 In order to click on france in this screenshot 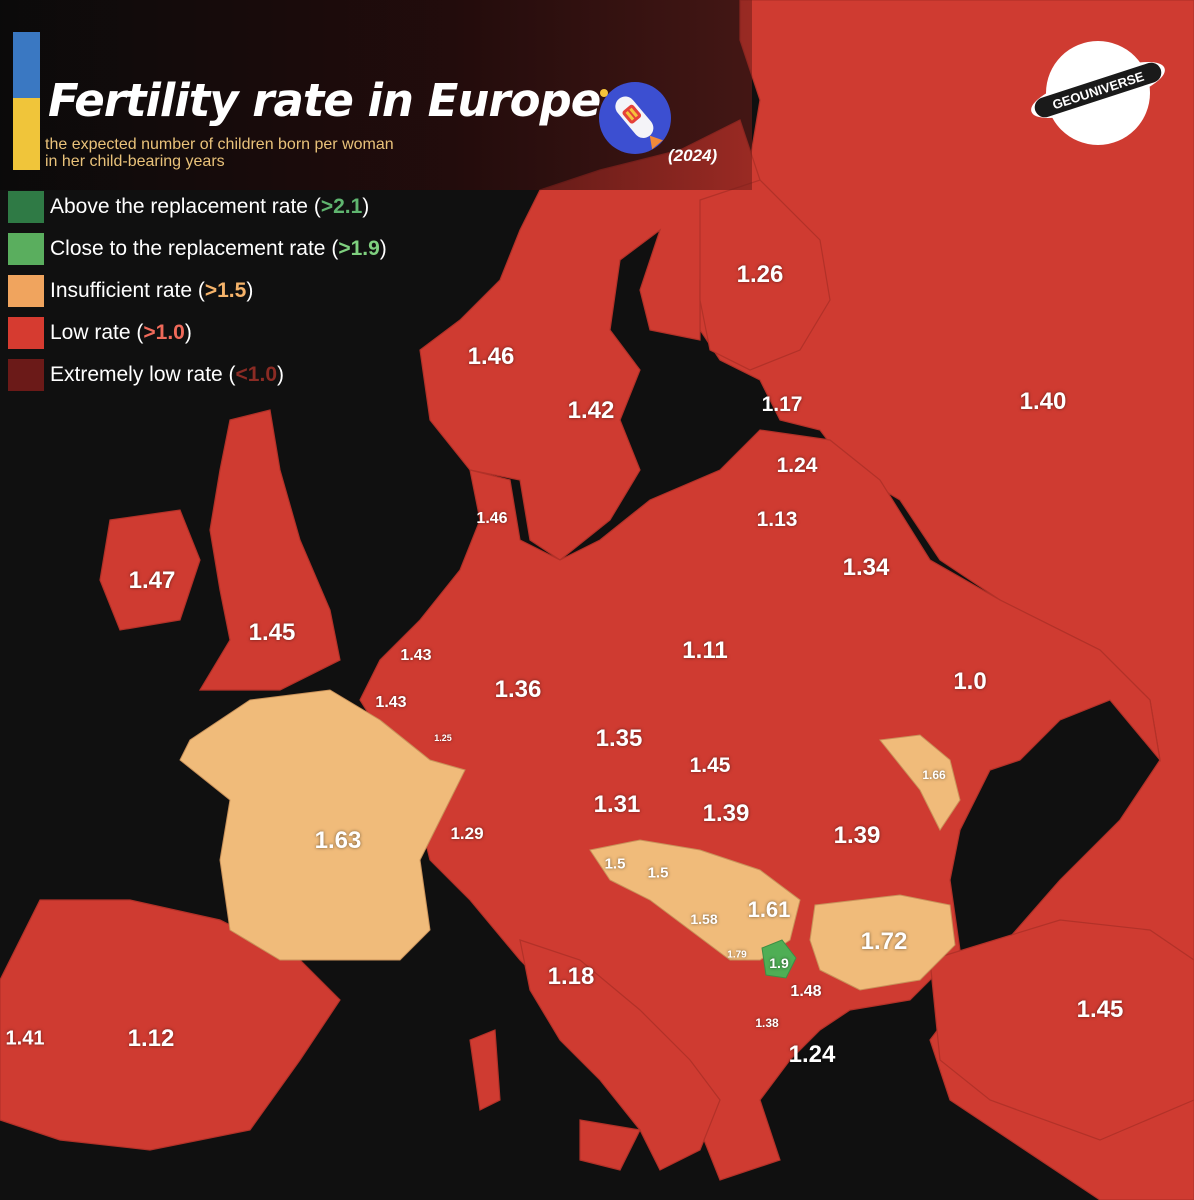, I will do `click(322, 825)`.